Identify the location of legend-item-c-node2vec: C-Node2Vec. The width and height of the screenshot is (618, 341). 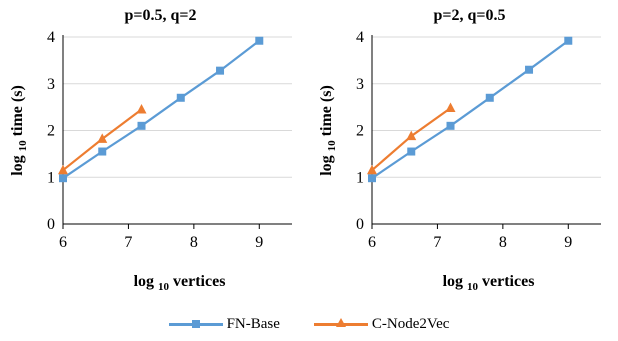
(381, 324).